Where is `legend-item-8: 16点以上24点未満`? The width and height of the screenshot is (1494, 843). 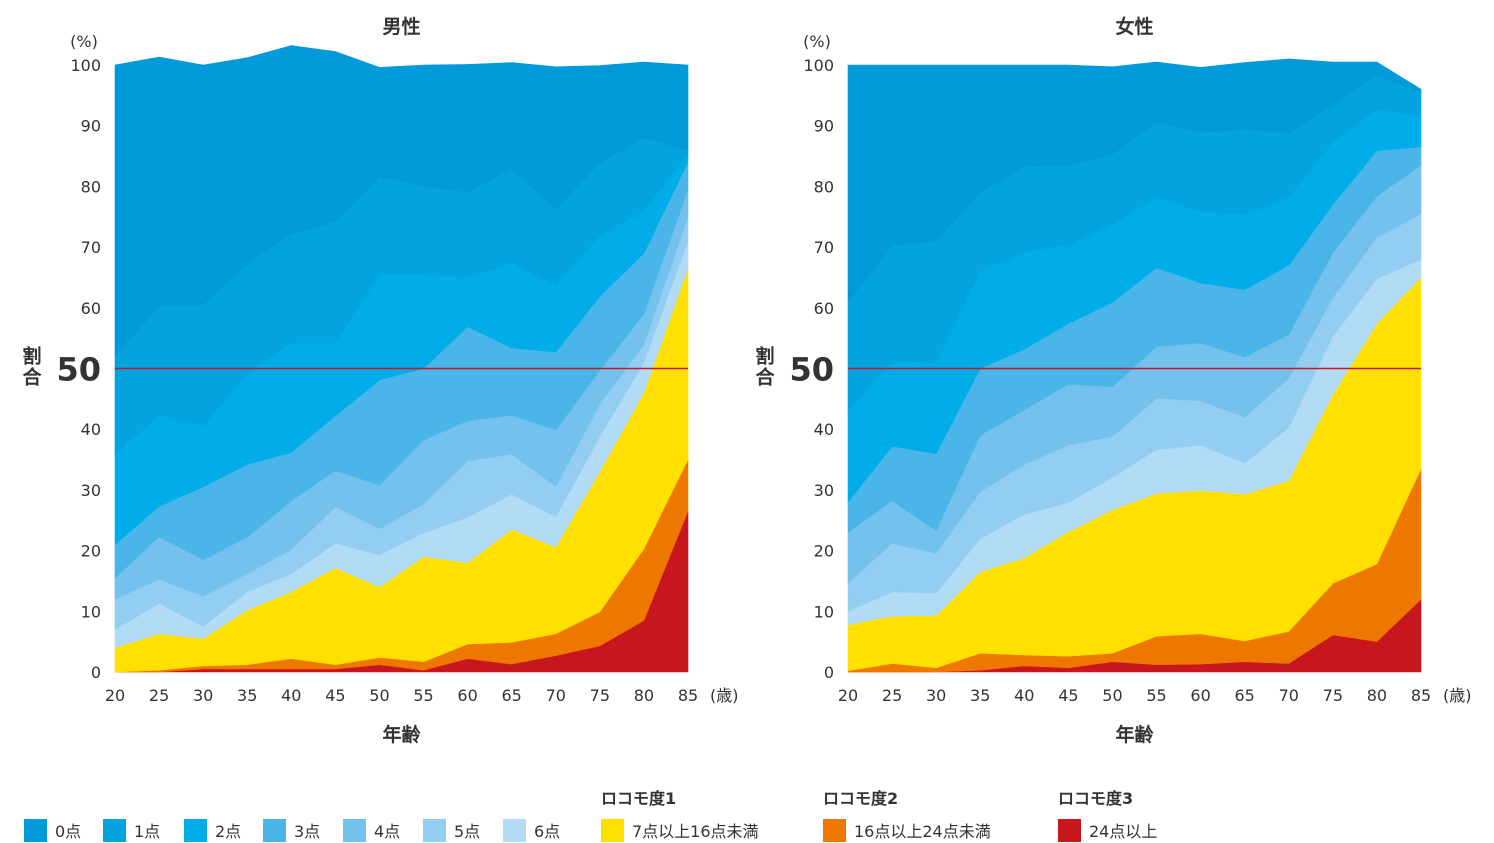
legend-item-8: 16点以上24点未満 is located at coordinates (907, 830).